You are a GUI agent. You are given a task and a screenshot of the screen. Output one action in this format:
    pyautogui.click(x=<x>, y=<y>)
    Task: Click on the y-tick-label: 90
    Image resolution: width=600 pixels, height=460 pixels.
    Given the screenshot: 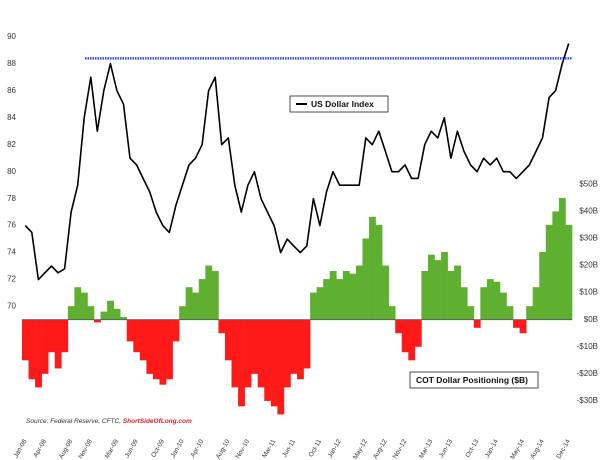 What is the action you would take?
    pyautogui.click(x=11, y=36)
    